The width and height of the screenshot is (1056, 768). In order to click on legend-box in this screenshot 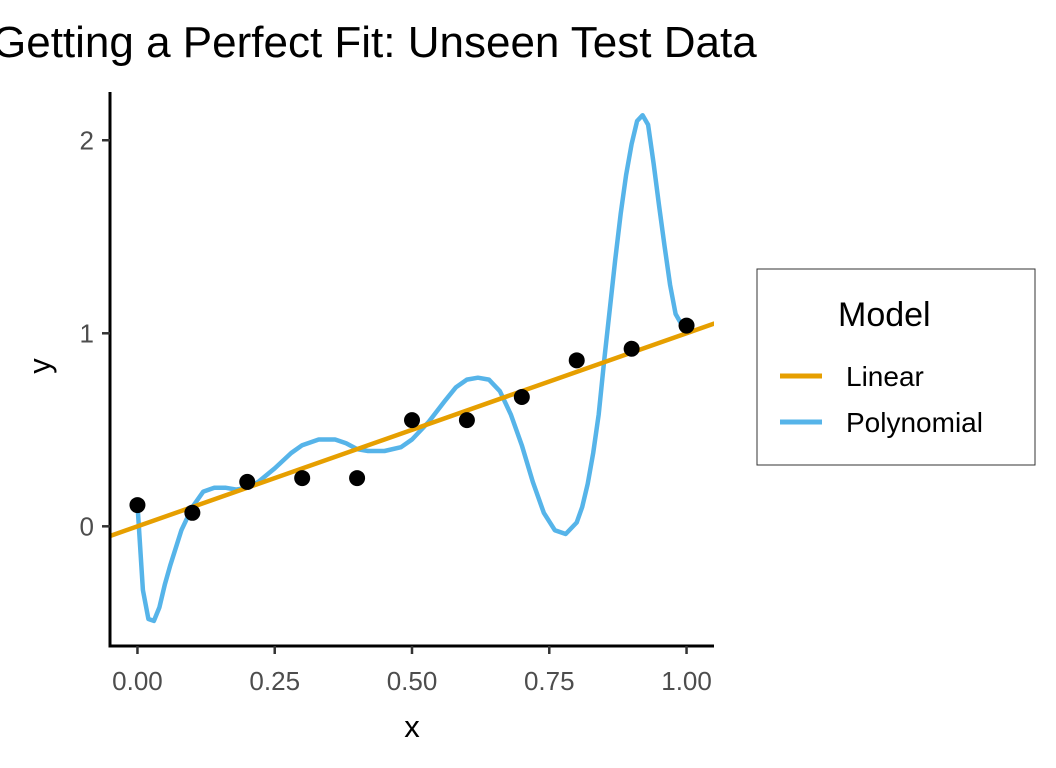, I will do `click(896, 367)`.